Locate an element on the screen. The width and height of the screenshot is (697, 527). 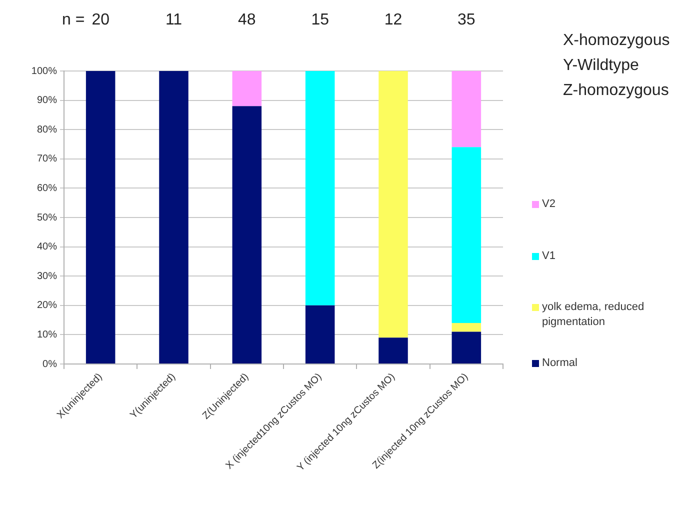
y-tick-label: 90% is located at coordinates (47, 100).